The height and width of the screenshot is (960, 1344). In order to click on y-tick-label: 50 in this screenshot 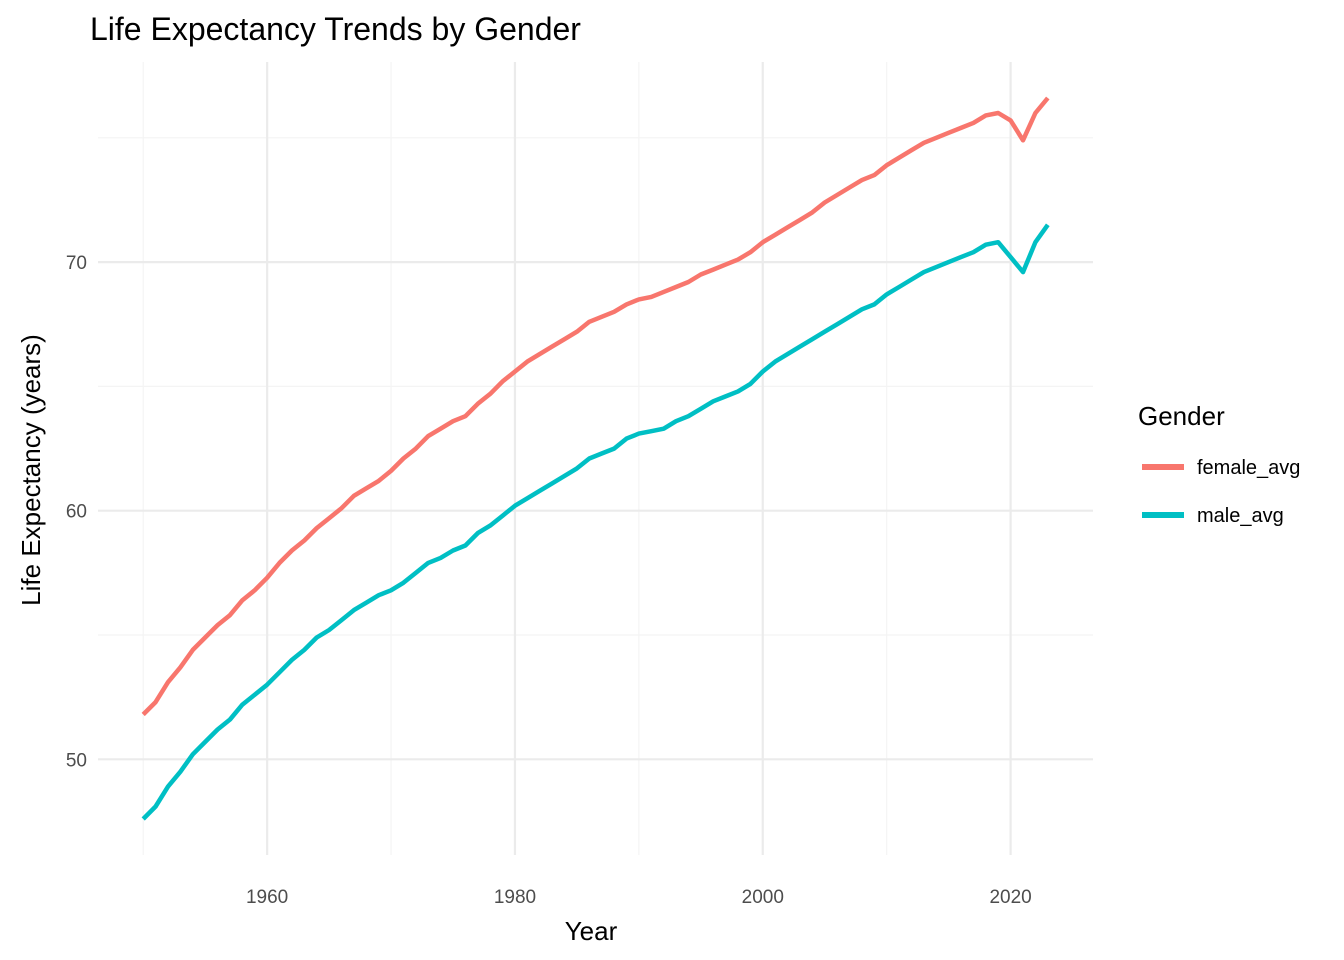, I will do `click(76, 760)`.